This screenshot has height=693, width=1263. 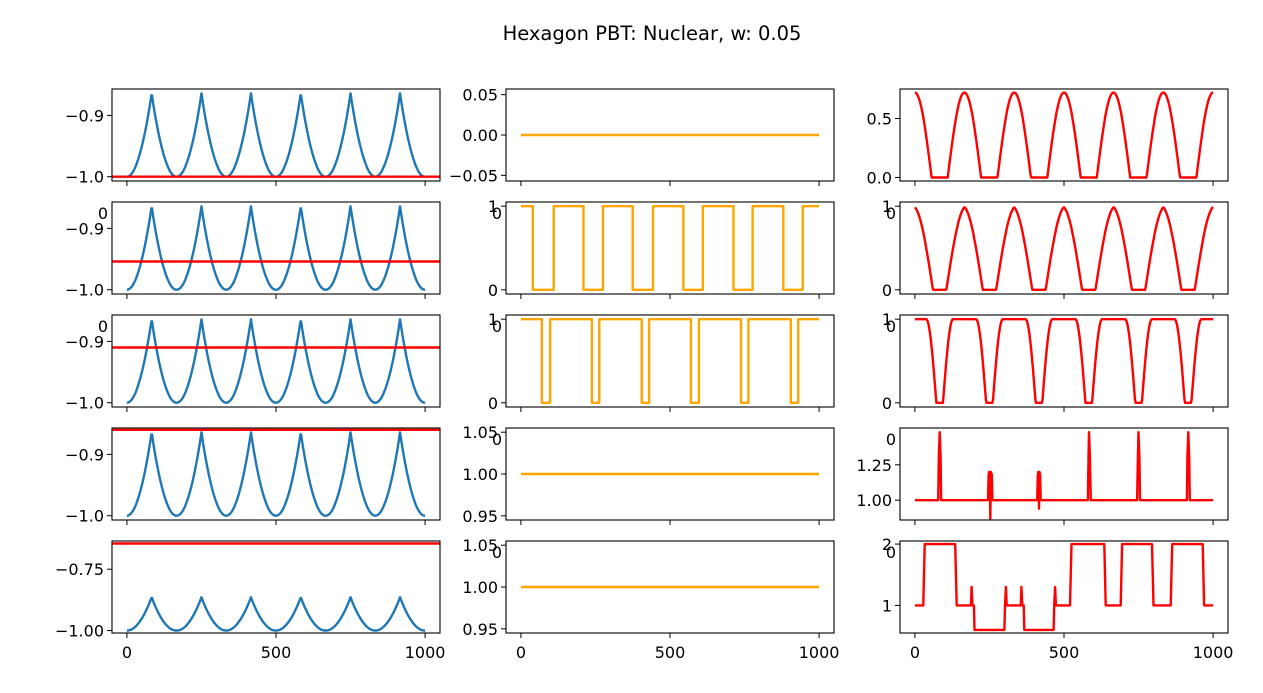 I want to click on subplot-r0-c0: −0.9 −1.0, so click(x=253, y=137).